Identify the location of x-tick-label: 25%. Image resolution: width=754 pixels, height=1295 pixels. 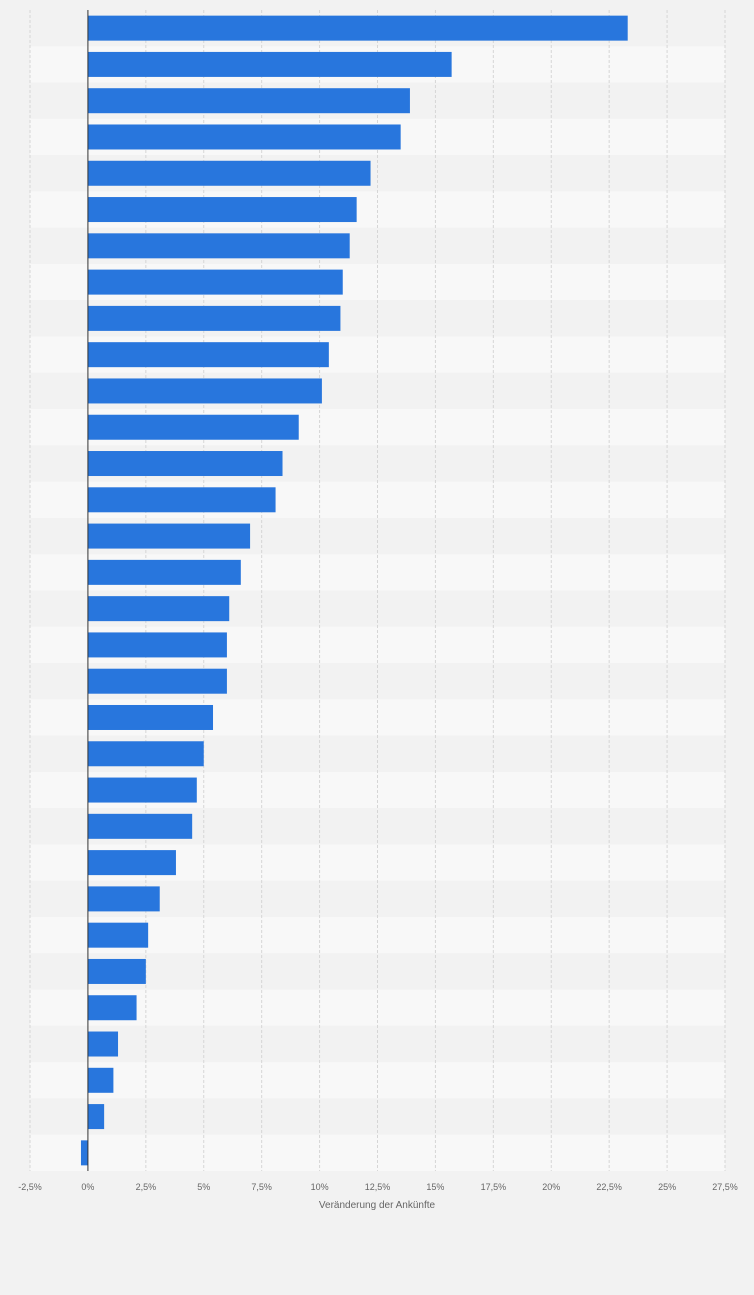
(667, 1187).